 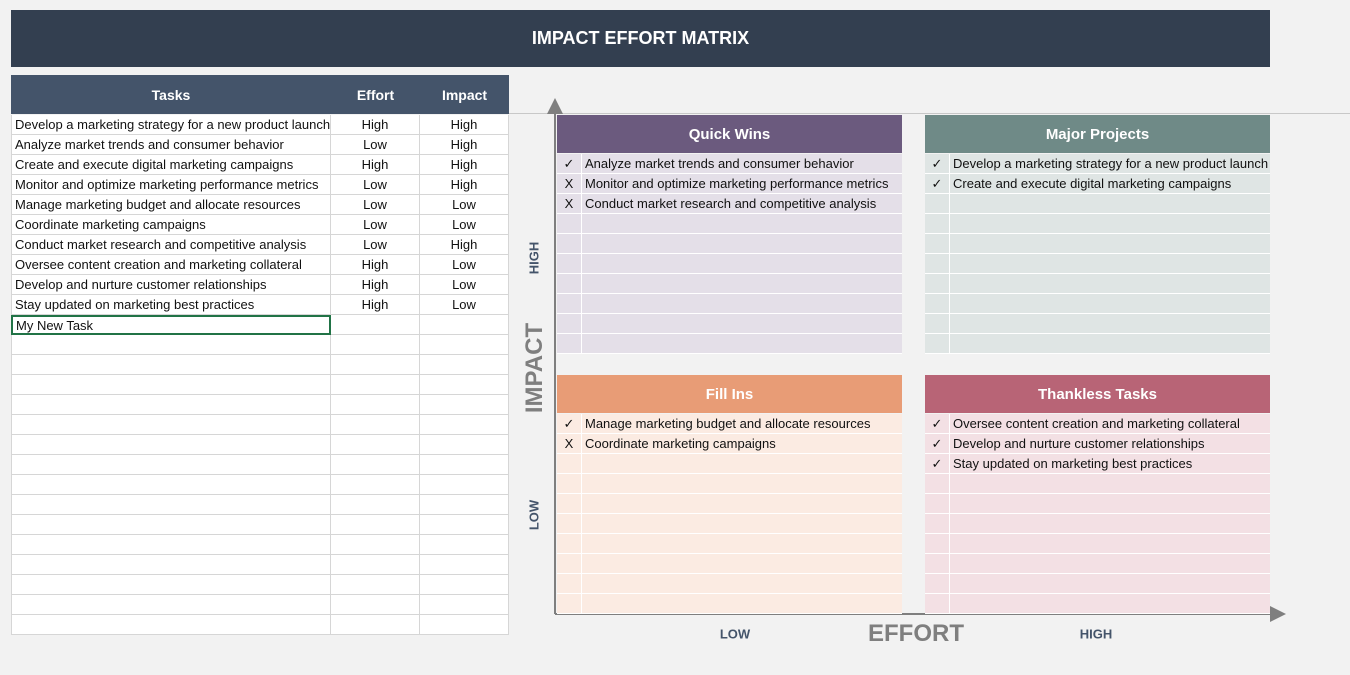 What do you see at coordinates (171, 325) in the screenshot?
I see `selected-cell: My New Task` at bounding box center [171, 325].